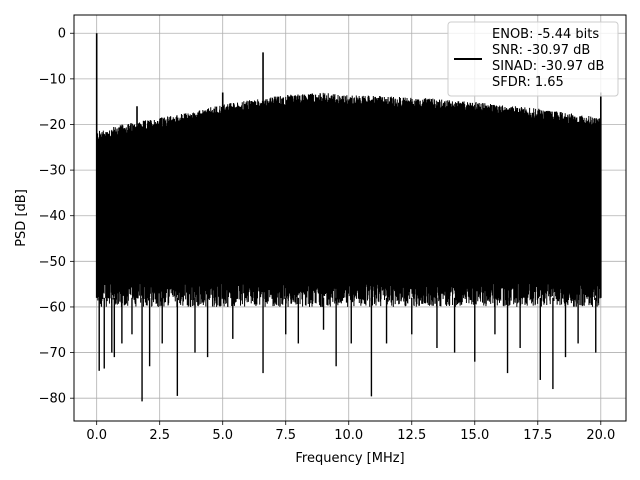  Describe the element at coordinates (222, 435) in the screenshot. I see `x-tick-label: 5.0` at that location.